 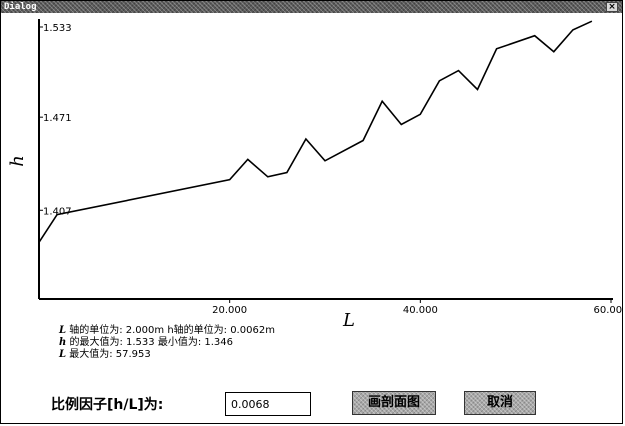 What do you see at coordinates (229, 310) in the screenshot?
I see `x-tick-label: 20.000` at bounding box center [229, 310].